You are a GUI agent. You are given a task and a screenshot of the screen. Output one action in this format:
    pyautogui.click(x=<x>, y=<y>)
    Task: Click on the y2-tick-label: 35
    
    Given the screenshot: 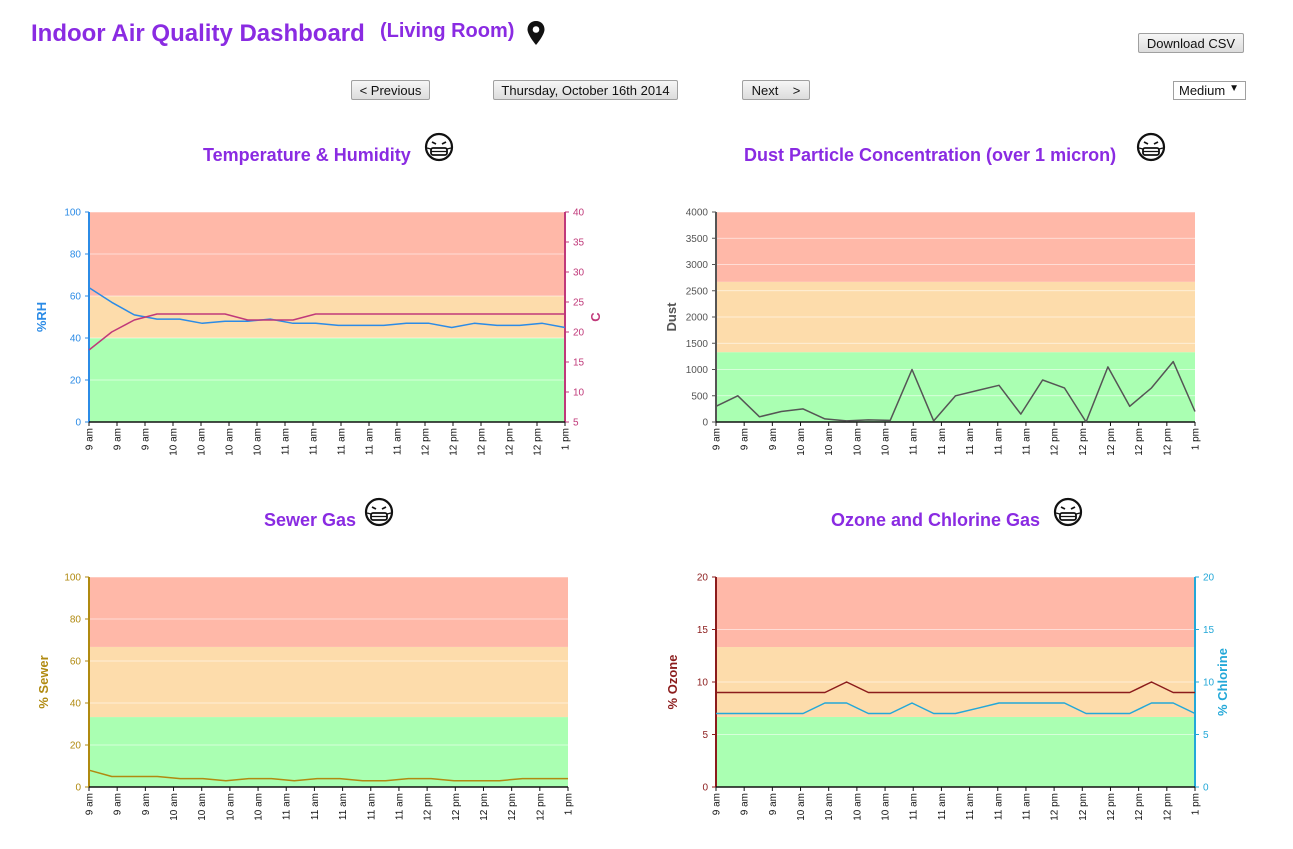 What is the action you would take?
    pyautogui.click(x=579, y=243)
    